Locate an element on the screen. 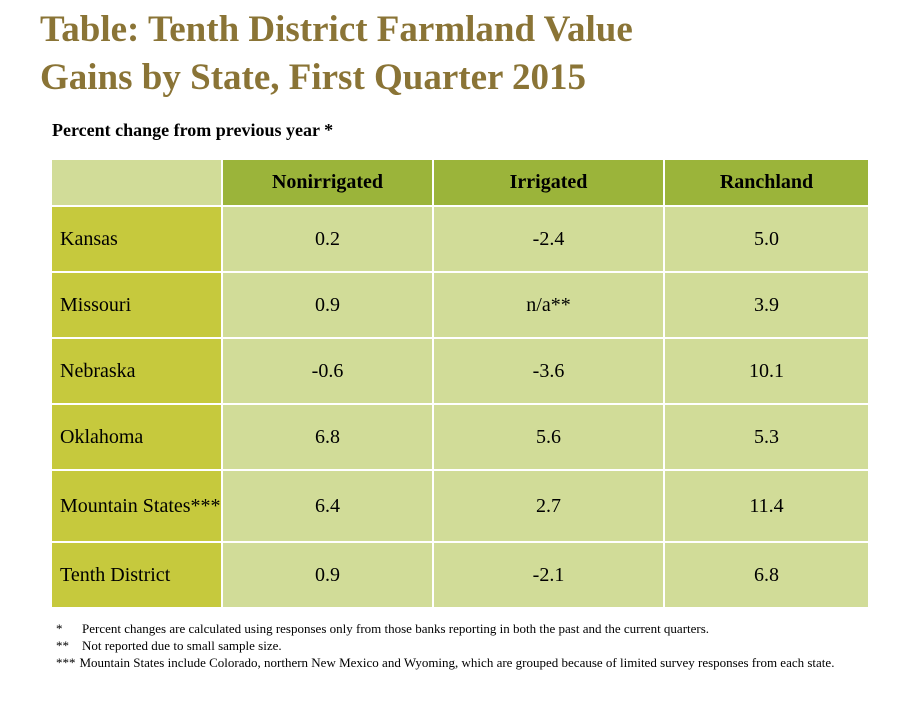 The height and width of the screenshot is (707, 898). table-subtitle: Percent change from previous year * is located at coordinates (193, 130).